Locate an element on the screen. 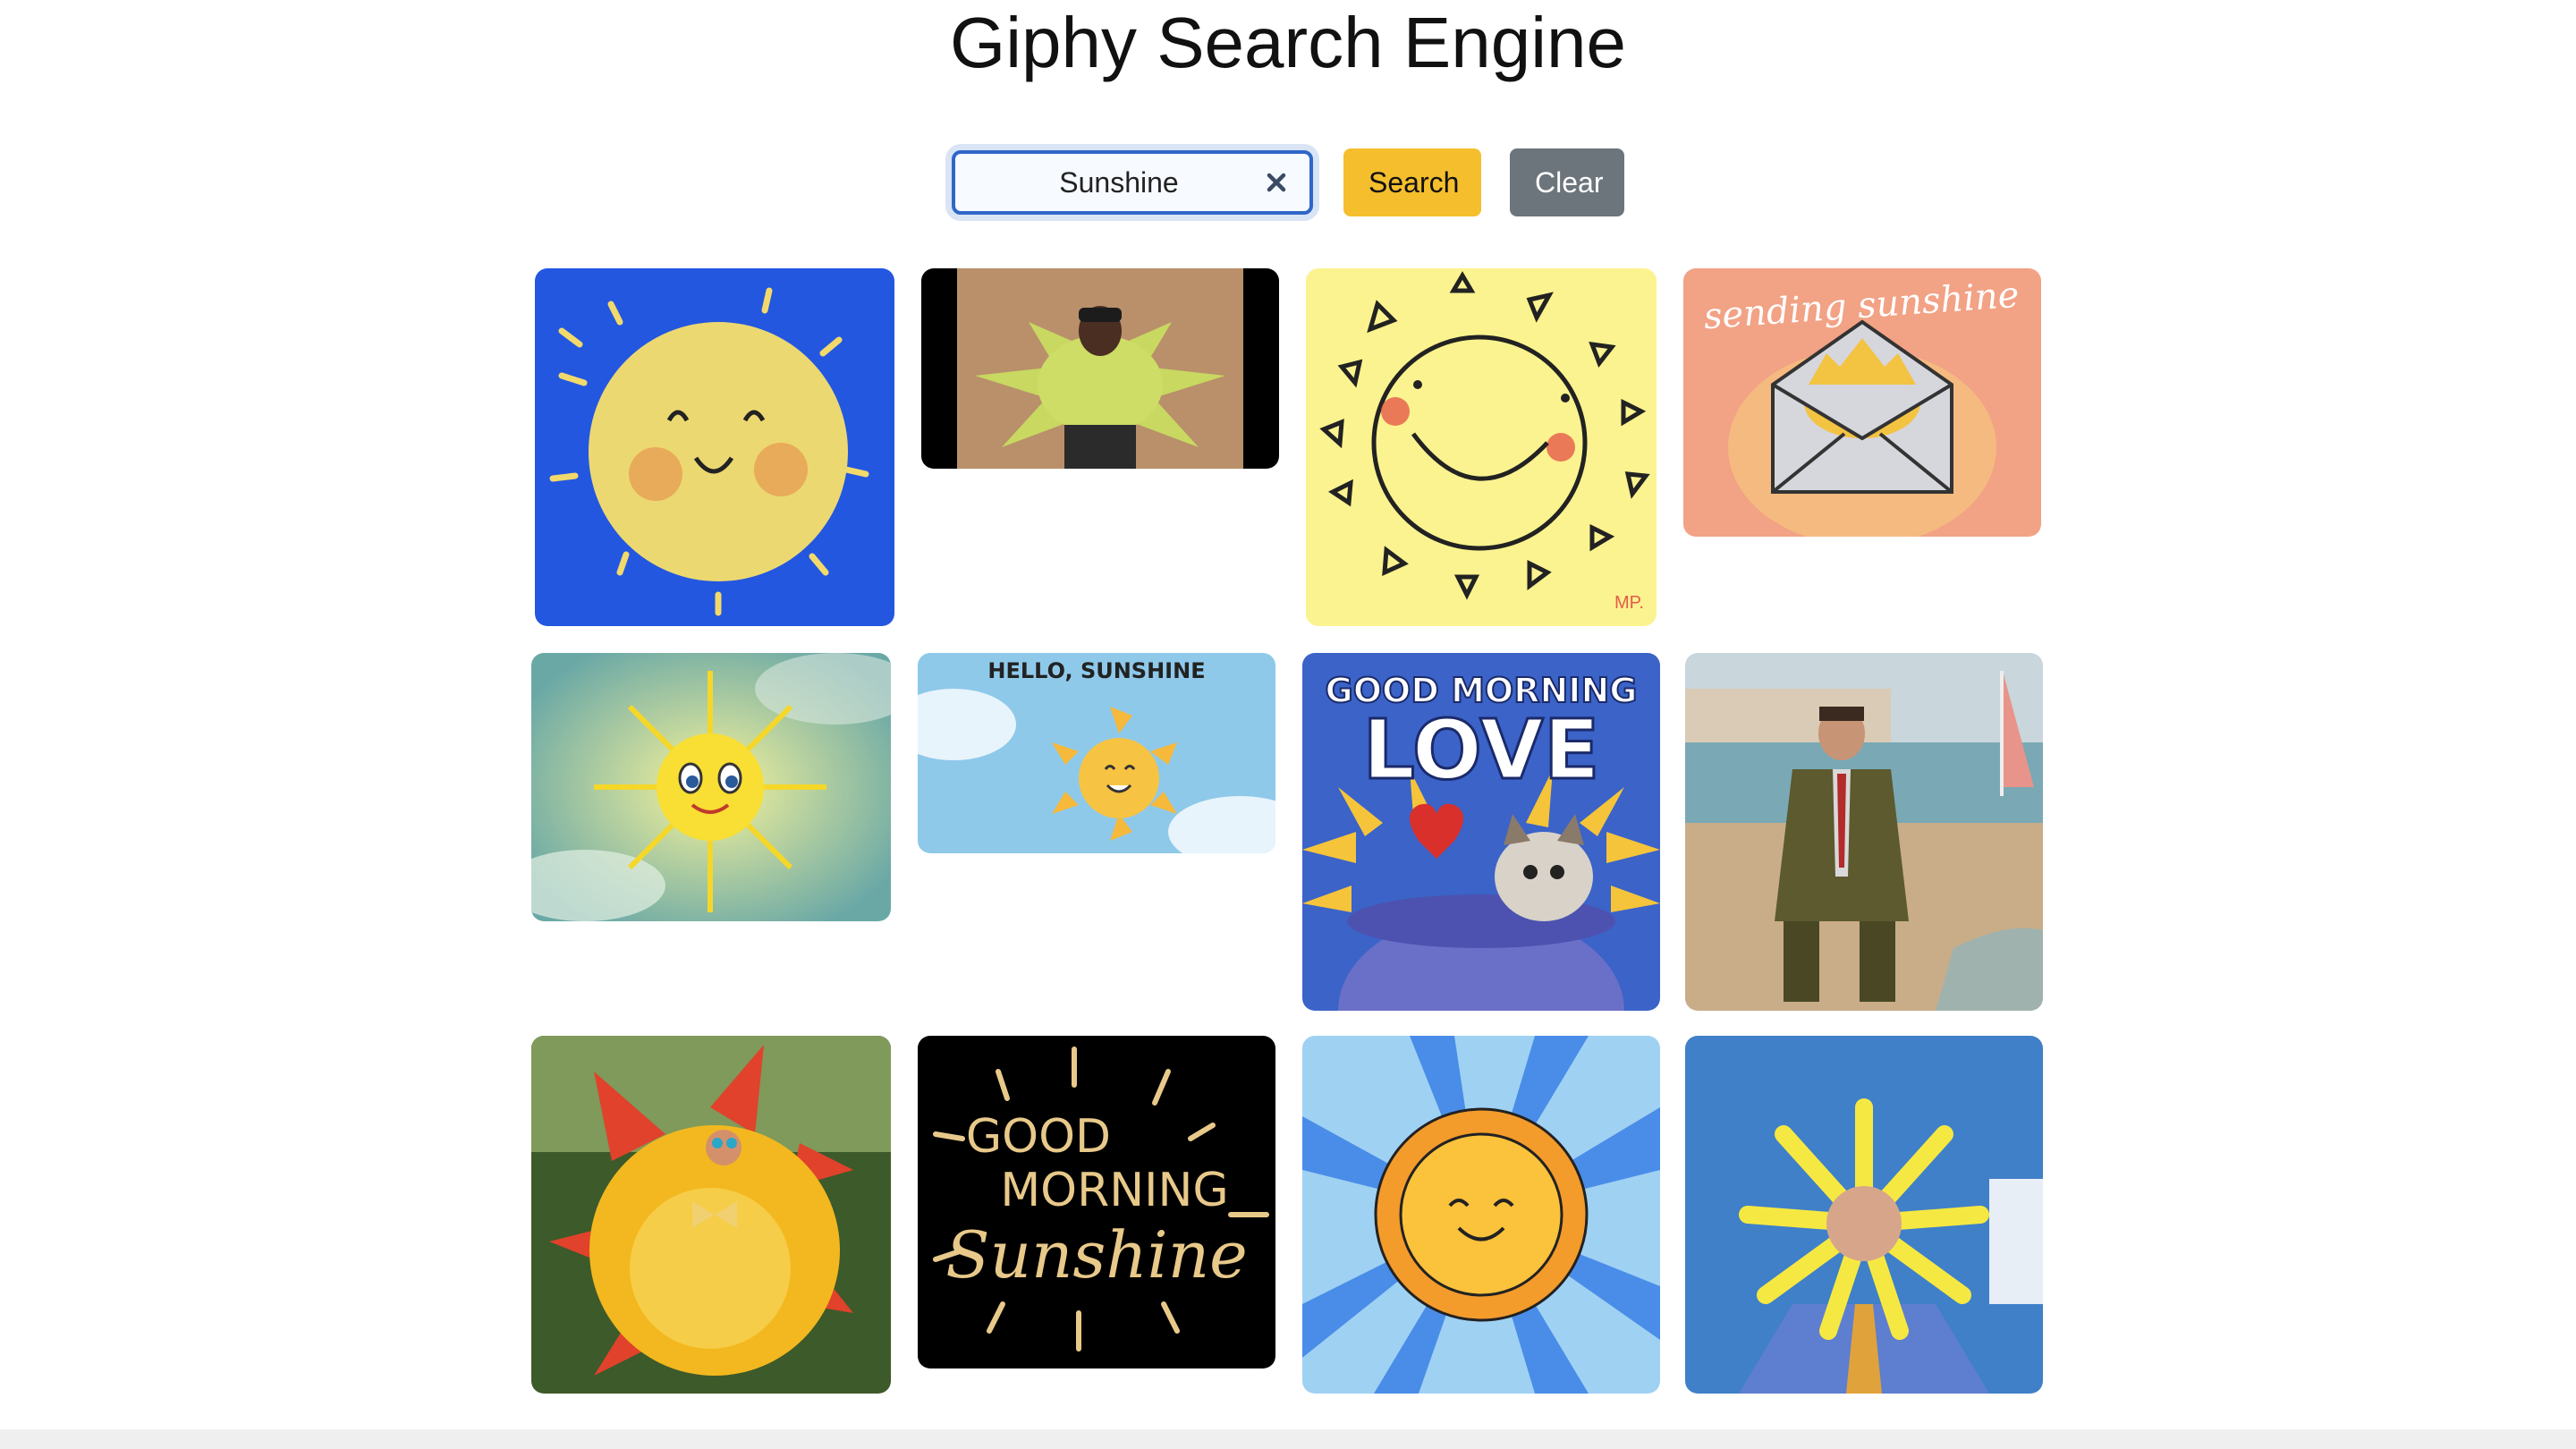 This screenshot has height=1449, width=2576. costume-image is located at coordinates (1100, 368).